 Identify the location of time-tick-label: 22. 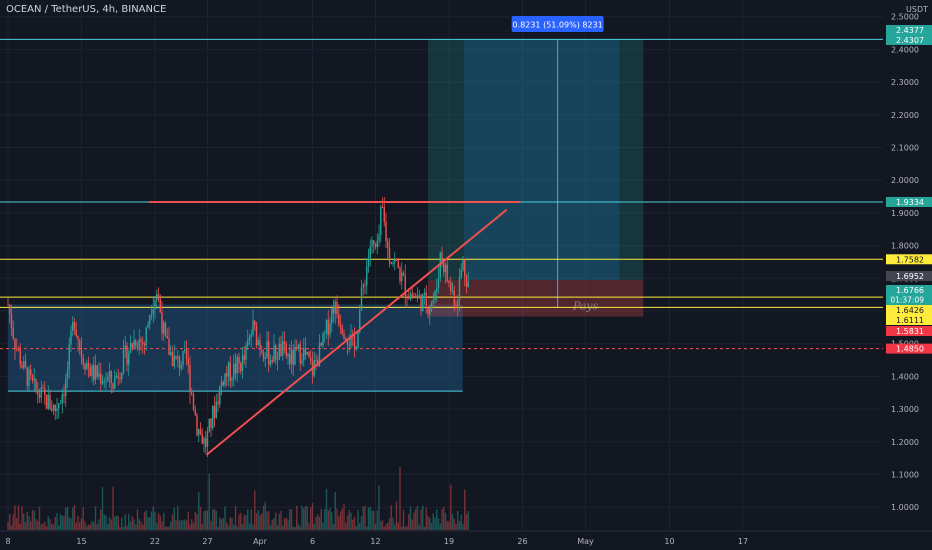
(155, 541).